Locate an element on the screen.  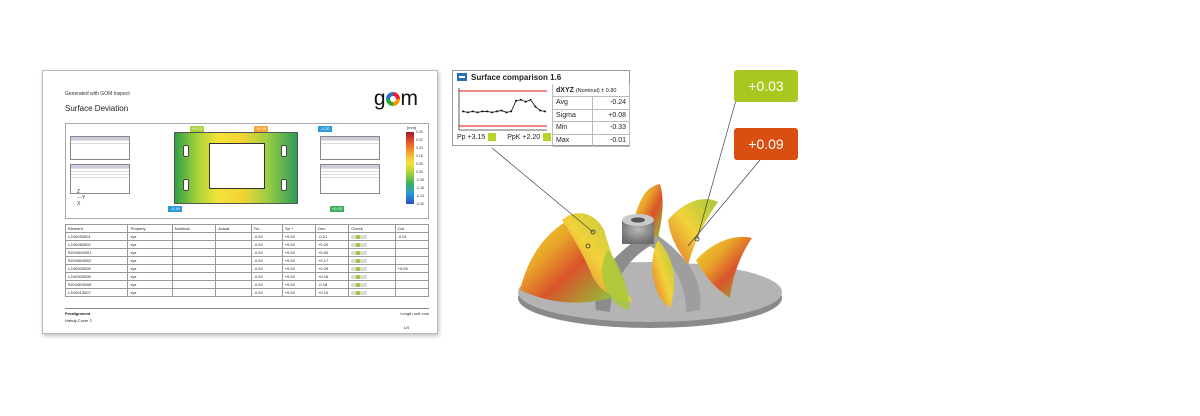
table-column-header: Check is located at coordinates (372, 228).